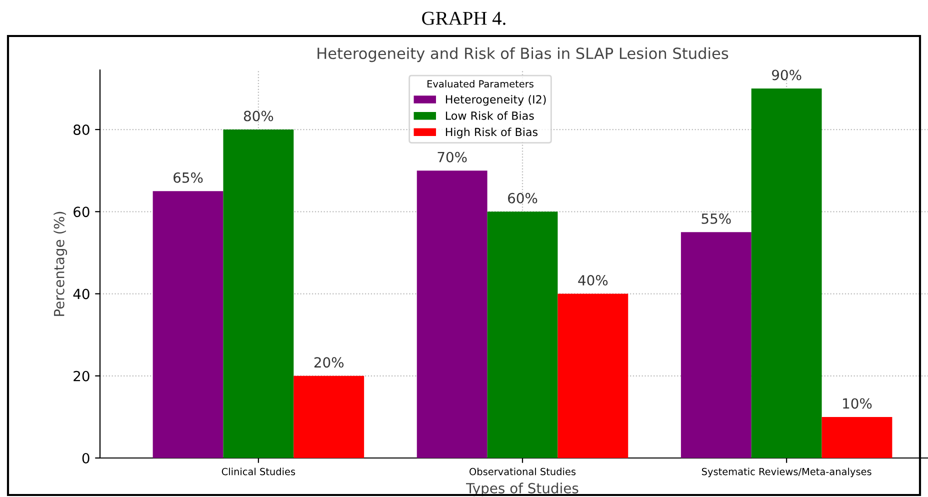  Describe the element at coordinates (787, 75) in the screenshot. I see `data-label: 90%` at that location.